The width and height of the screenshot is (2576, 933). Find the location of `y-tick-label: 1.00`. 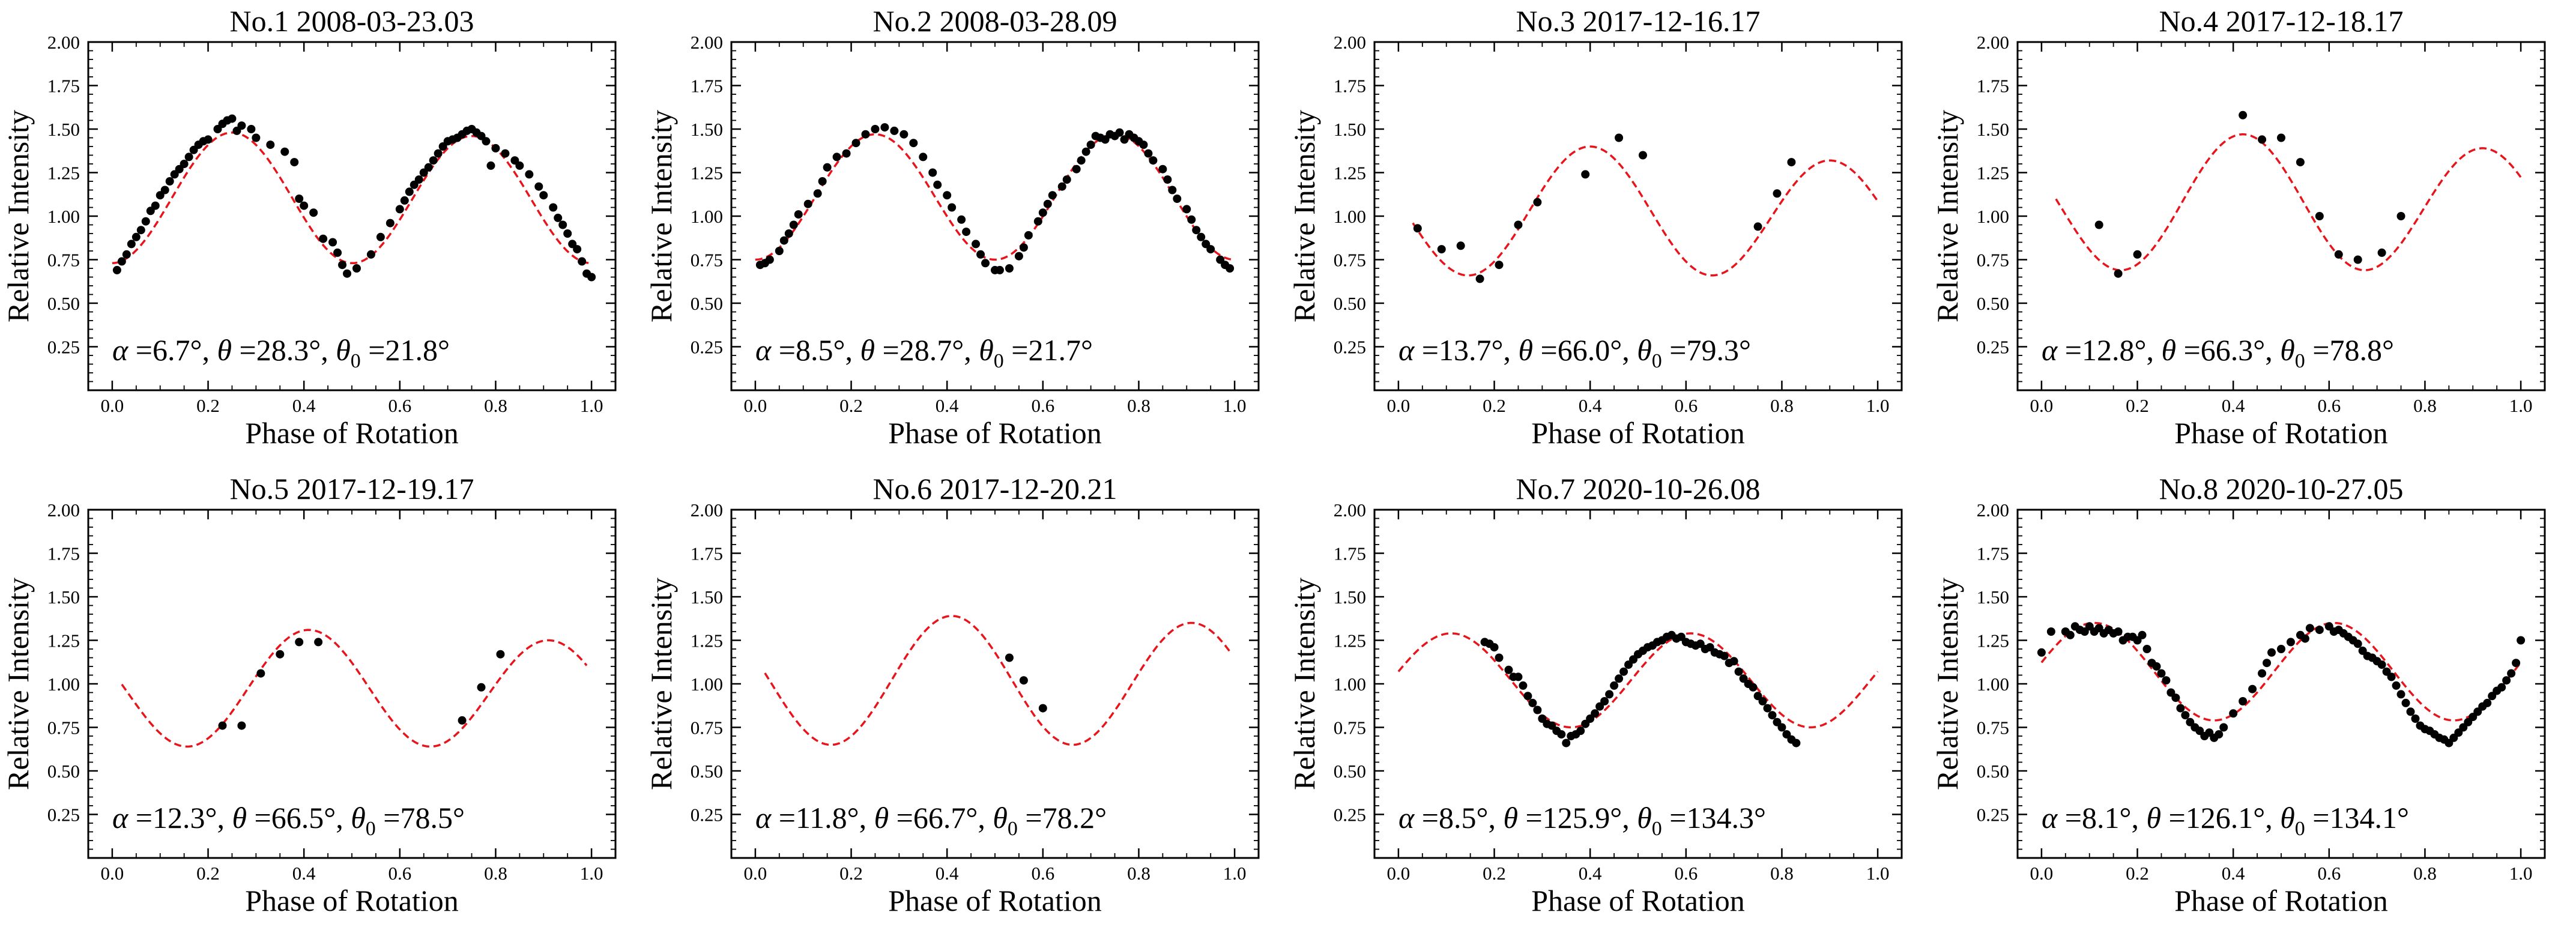

y-tick-label: 1.00 is located at coordinates (707, 684).